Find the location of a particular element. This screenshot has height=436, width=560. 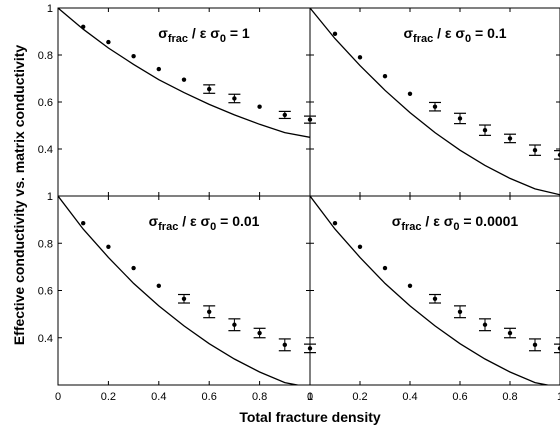

x-axis-label: Total fracture density is located at coordinates (310, 417).